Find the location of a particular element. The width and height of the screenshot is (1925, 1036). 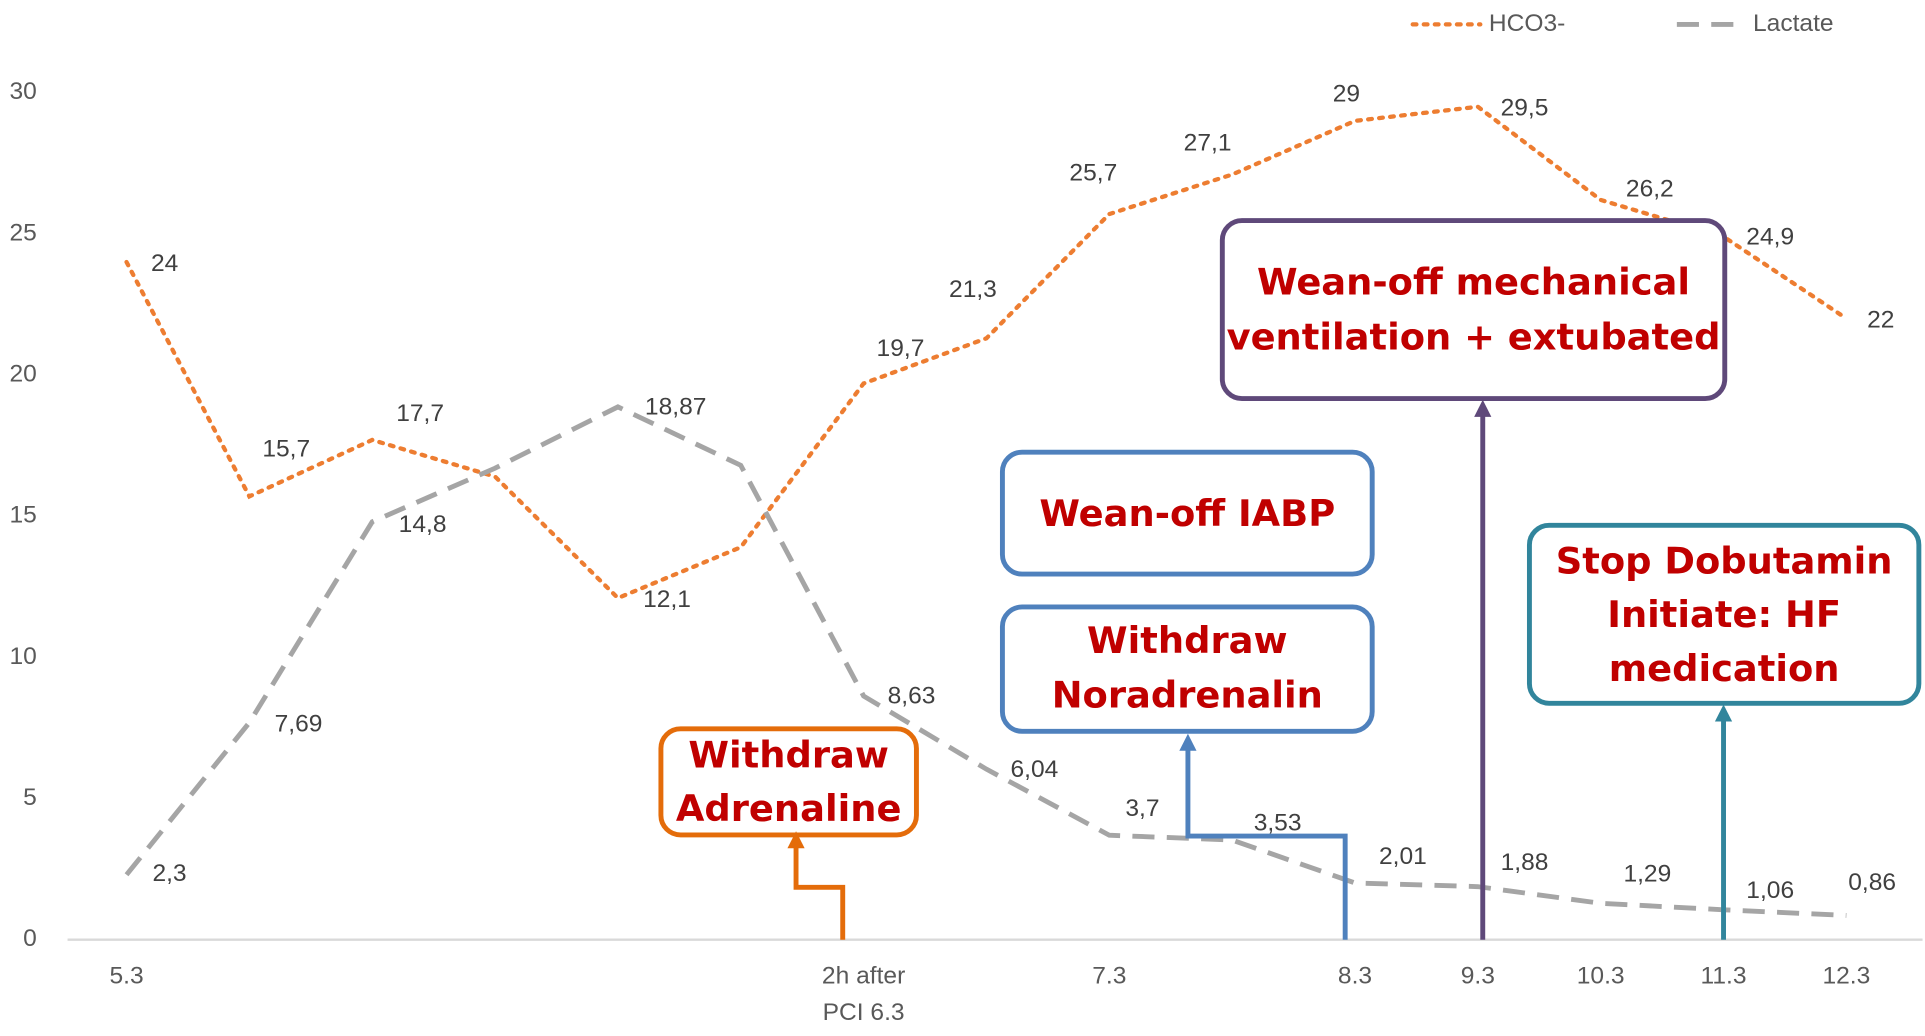

data-label: 7,69 is located at coordinates (299, 724).